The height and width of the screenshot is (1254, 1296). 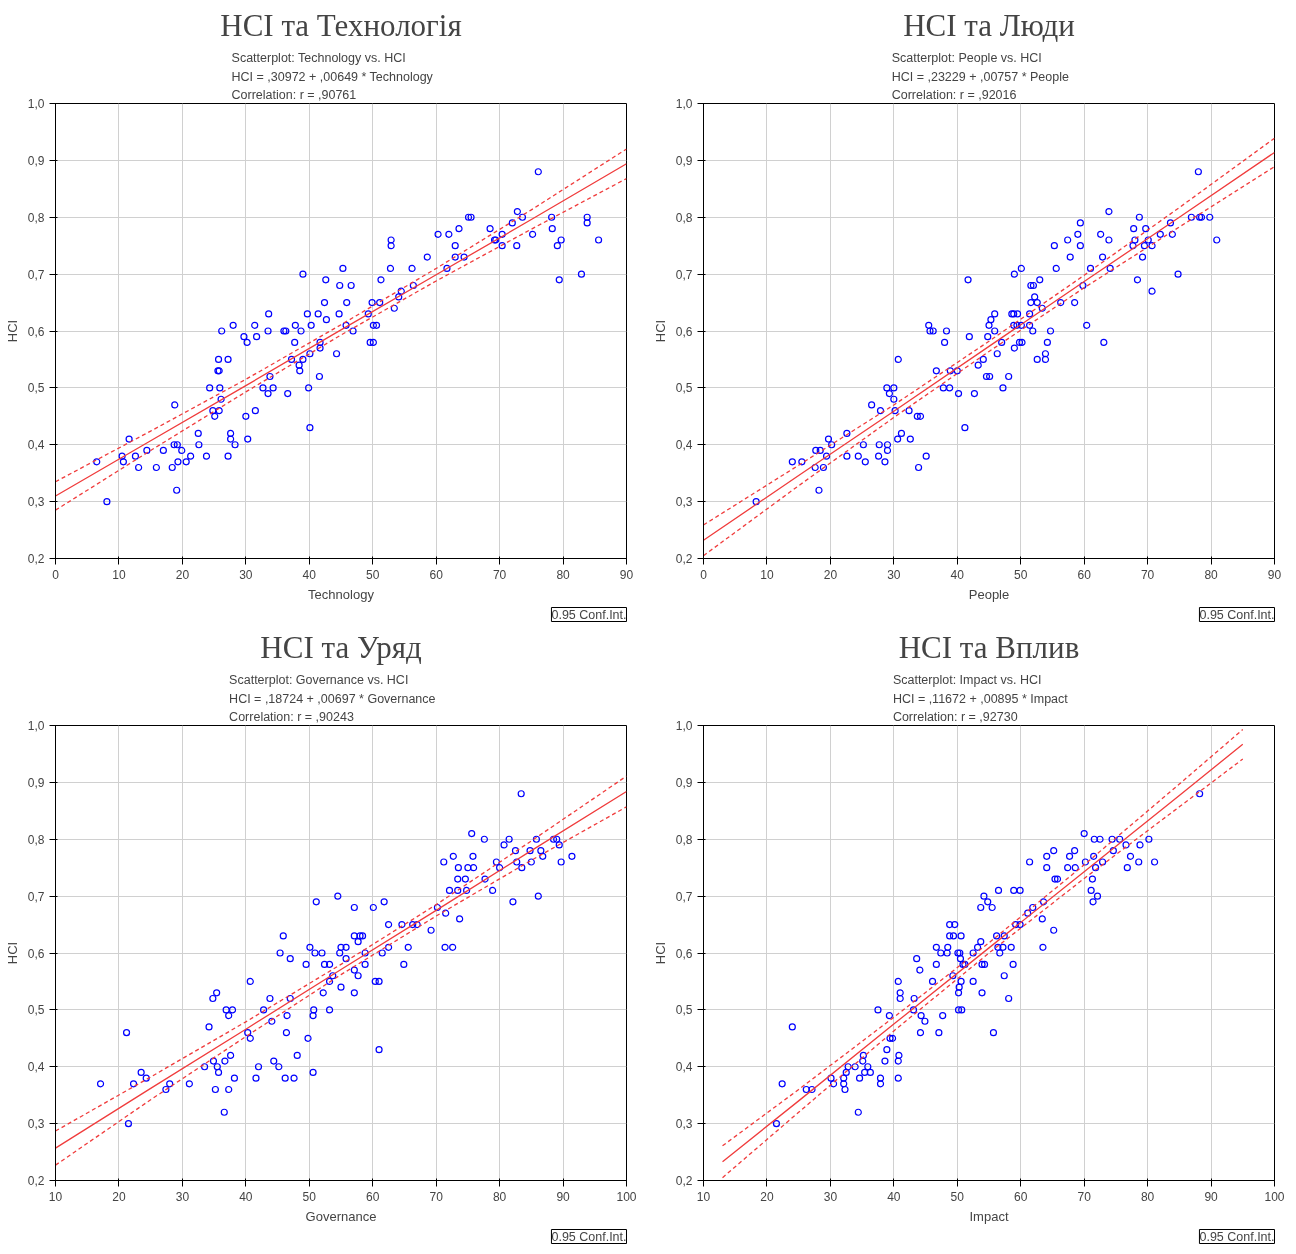 I want to click on chart-subtitle: Scatterplot: People vs. HCI HCI = ,23229 + ,00757 * People Correlation: r = ,92016, so click(x=980, y=76).